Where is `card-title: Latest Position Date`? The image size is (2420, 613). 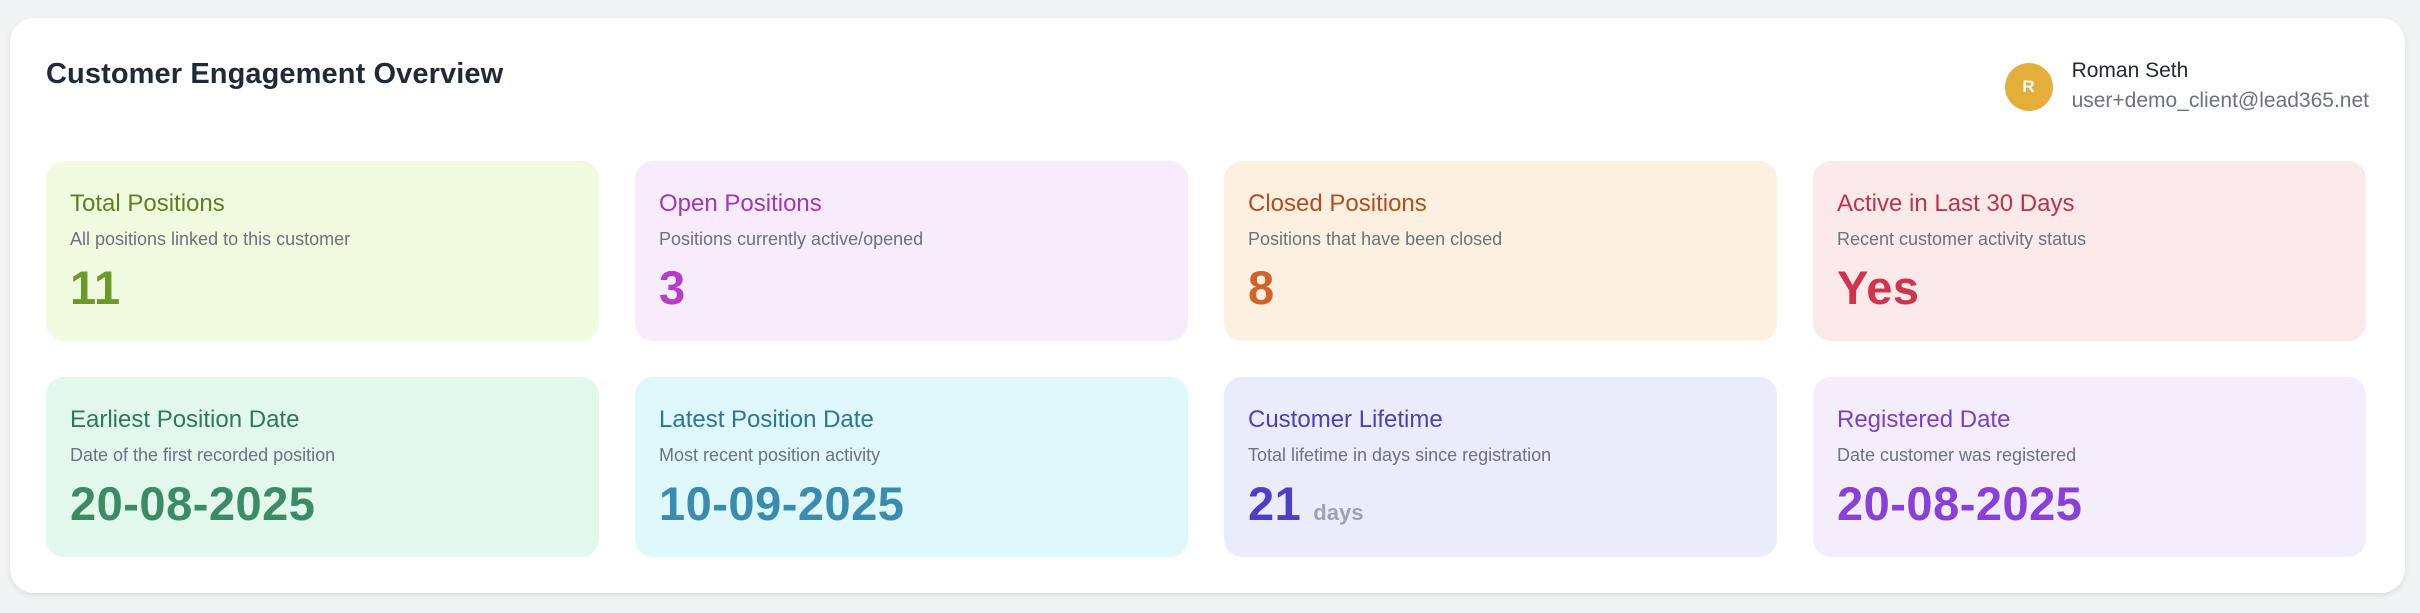
card-title: Latest Position Date is located at coordinates (766, 419).